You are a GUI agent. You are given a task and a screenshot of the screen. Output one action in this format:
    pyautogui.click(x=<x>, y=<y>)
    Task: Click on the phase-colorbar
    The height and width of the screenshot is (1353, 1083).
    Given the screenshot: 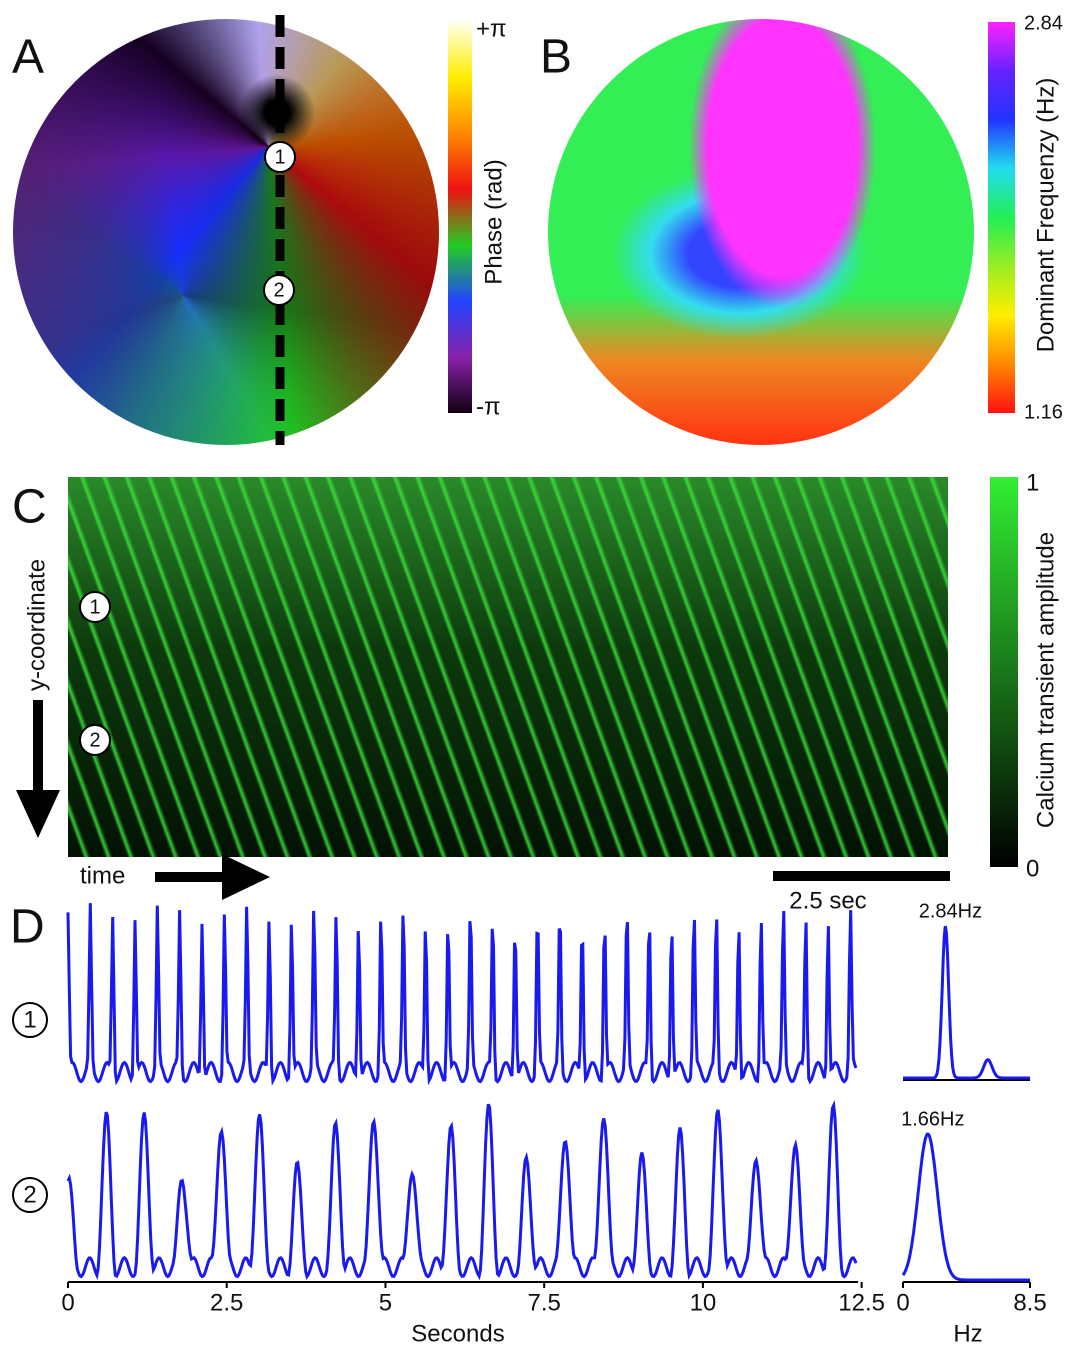 What is the action you would take?
    pyautogui.click(x=460, y=217)
    